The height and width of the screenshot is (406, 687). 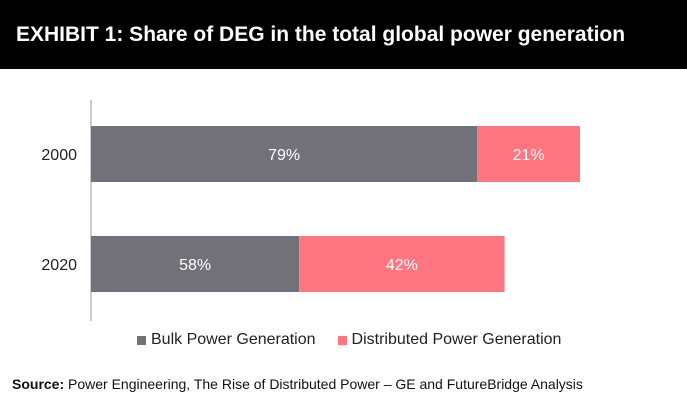 I want to click on data-label-2020-bulk: 58%, so click(x=195, y=265).